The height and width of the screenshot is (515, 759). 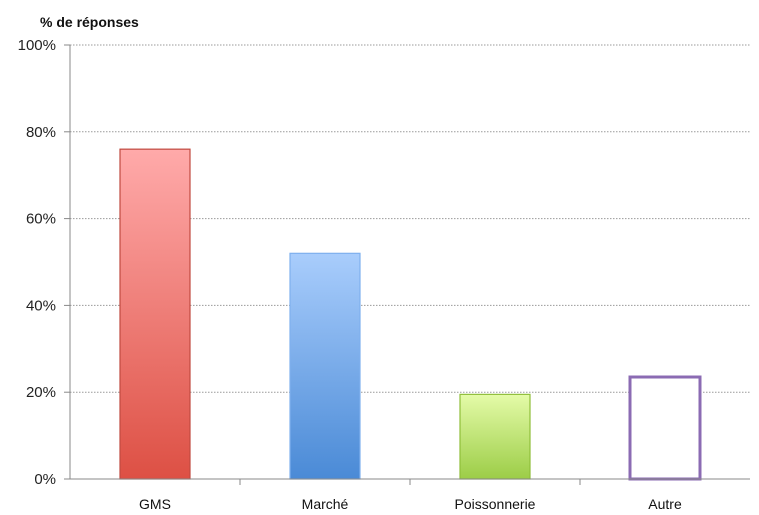 What do you see at coordinates (37, 262) in the screenshot?
I see `y-tick-labels: 0% 20% 40% 60% 80% 100%` at bounding box center [37, 262].